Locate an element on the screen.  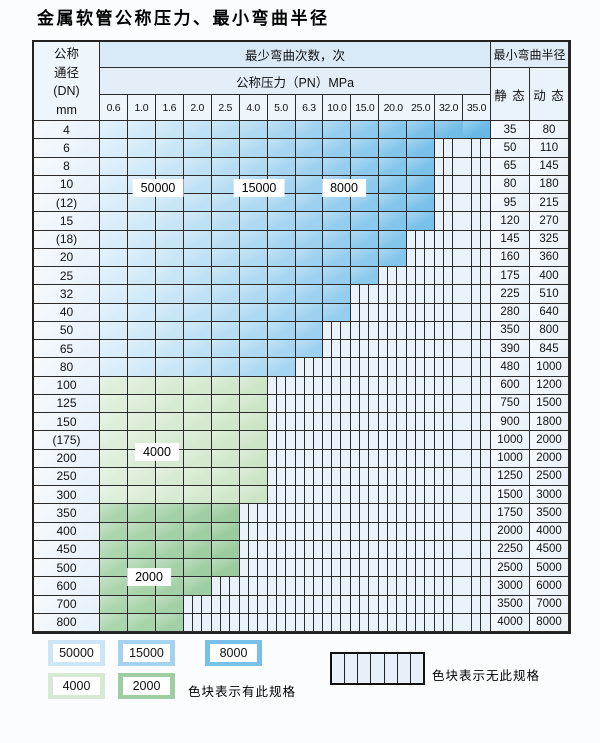
dn-cell: 700 is located at coordinates (67, 604).